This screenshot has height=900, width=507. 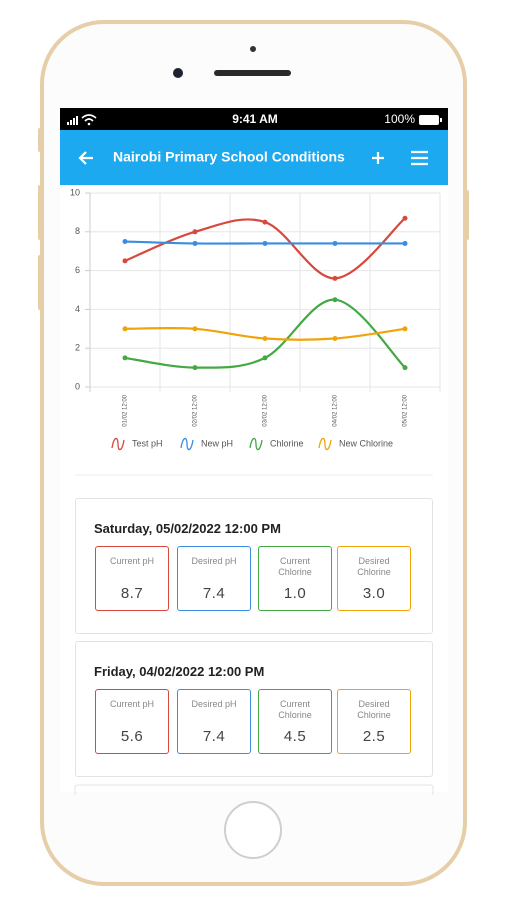 What do you see at coordinates (374, 721) in the screenshot?
I see `reading-tile: Desired Chlorine 2.5` at bounding box center [374, 721].